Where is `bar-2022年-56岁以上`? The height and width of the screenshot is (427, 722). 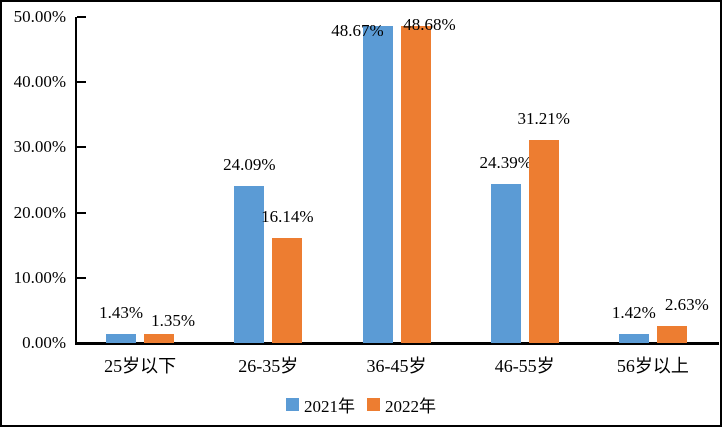 bar-2022年-56岁以上 is located at coordinates (671, 334).